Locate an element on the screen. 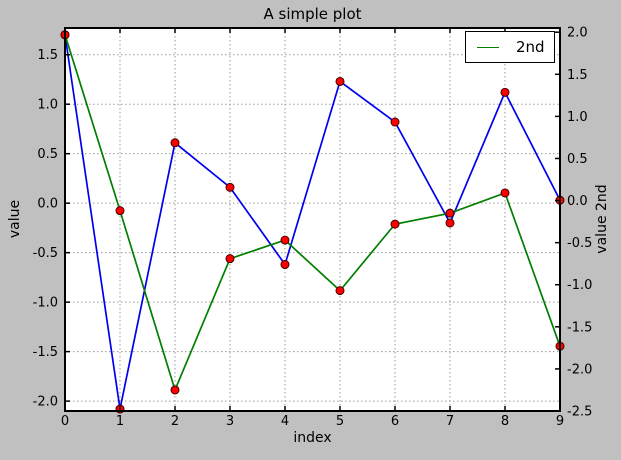 The width and height of the screenshot is (621, 460). y-tick-label-left: 1.0 is located at coordinates (47, 105).